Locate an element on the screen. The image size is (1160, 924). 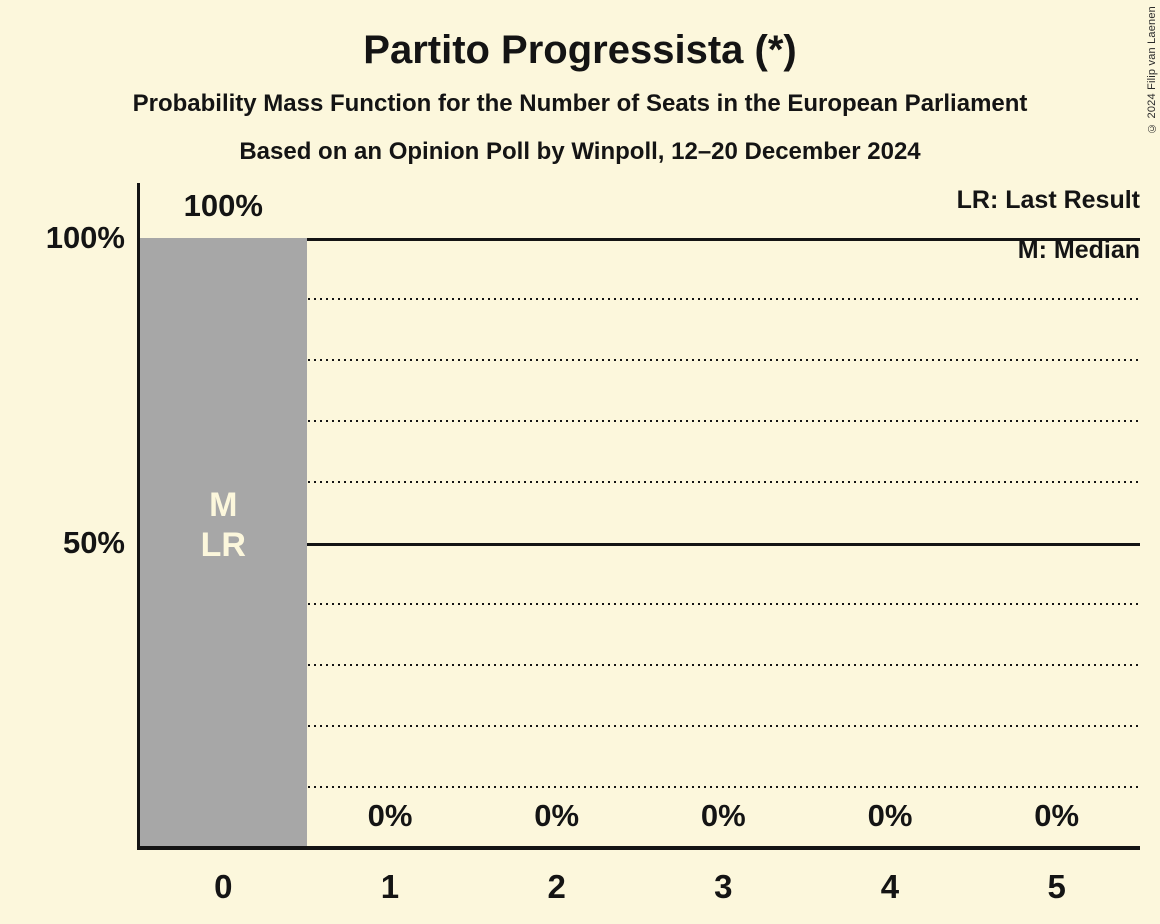
bar-value-label-0: 100% is located at coordinates (223, 205).